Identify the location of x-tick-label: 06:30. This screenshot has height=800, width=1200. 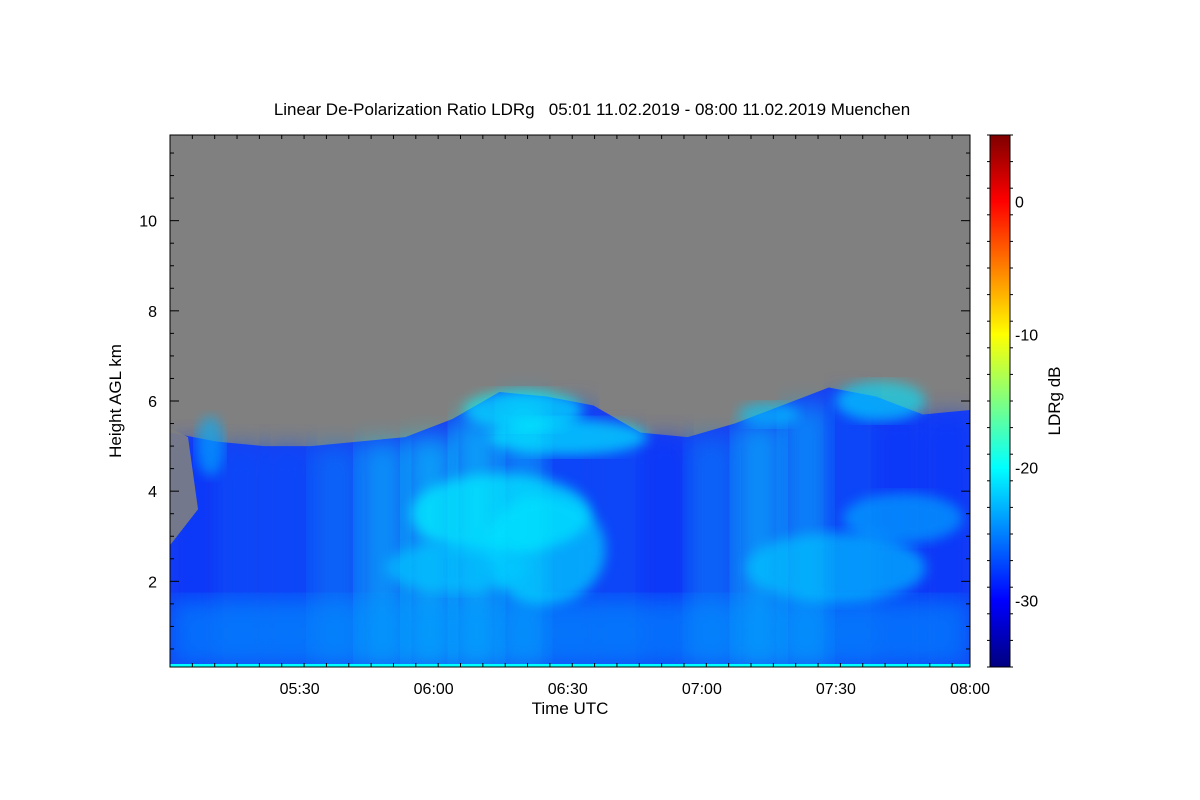
(568, 689).